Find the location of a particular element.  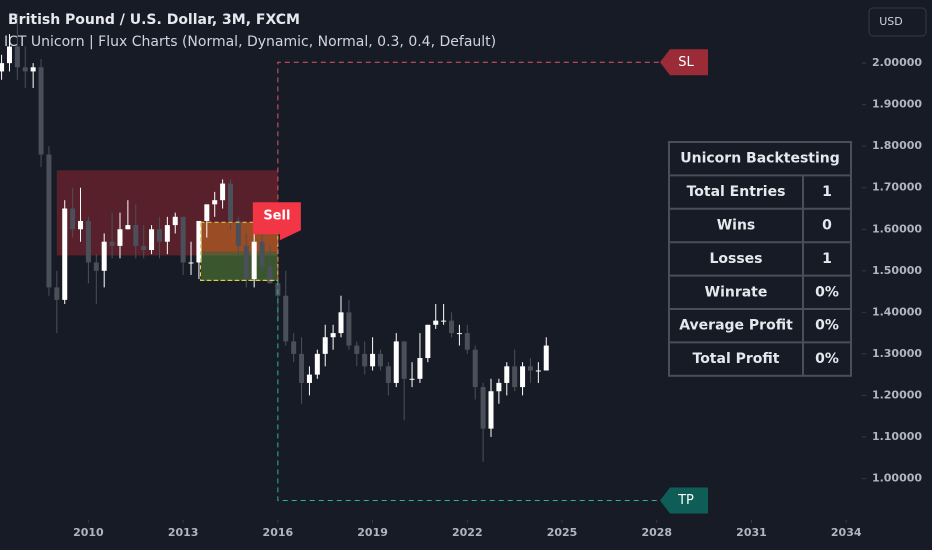

take_profit-tag is located at coordinates (684, 500).